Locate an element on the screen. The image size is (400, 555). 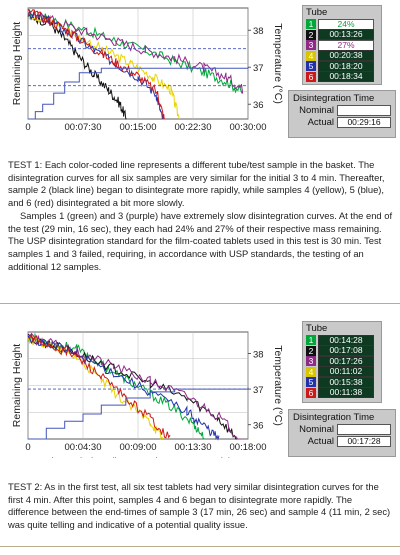
legend-row: 4 00:20:38 is located at coordinates (343, 55).